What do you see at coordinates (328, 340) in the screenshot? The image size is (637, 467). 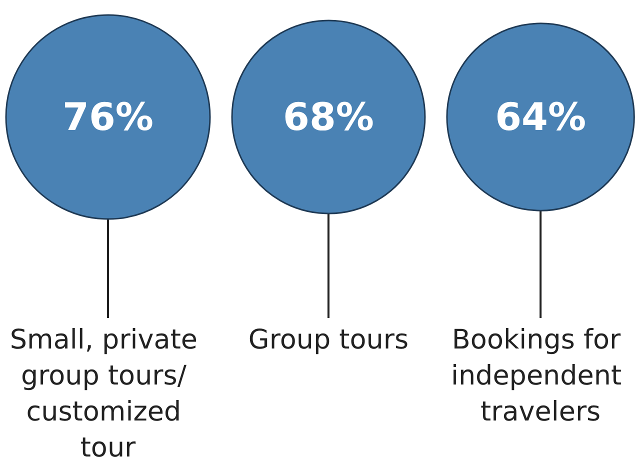 I see `category-label: Group tours` at bounding box center [328, 340].